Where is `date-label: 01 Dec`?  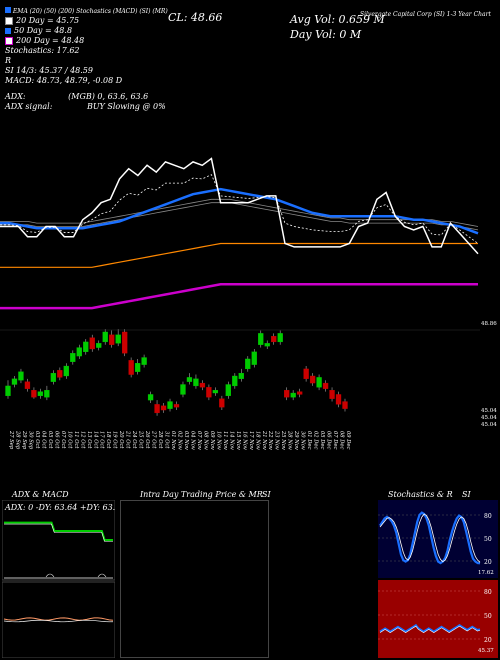 date-label: 01 Dec is located at coordinates (309, 440).